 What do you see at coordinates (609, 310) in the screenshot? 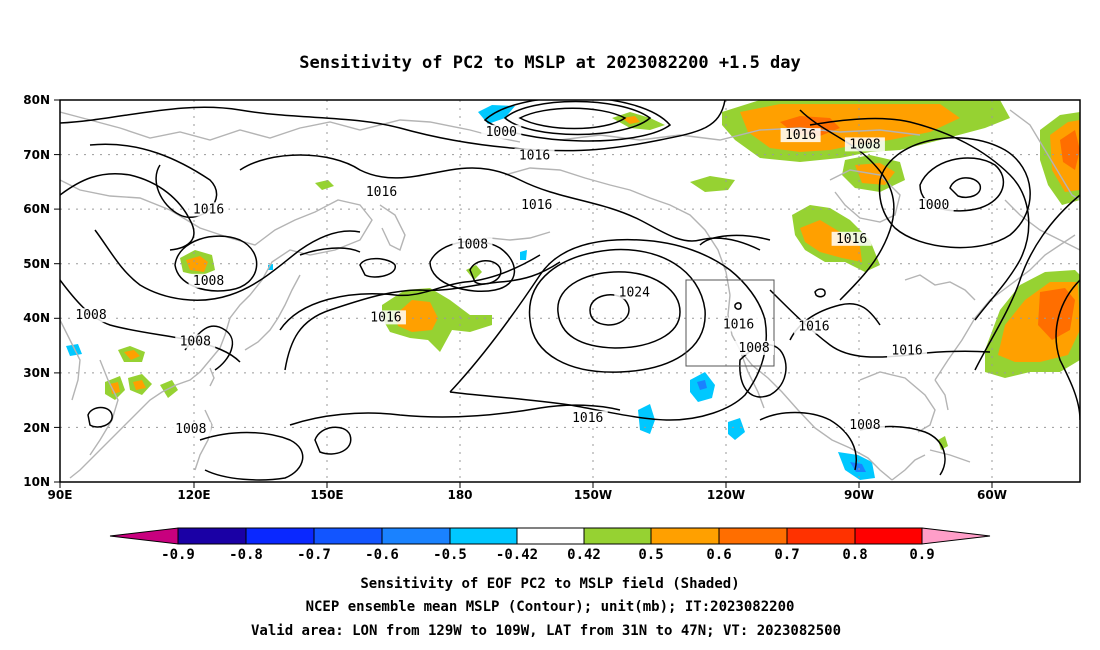
I see `contour-1024-high-inner` at bounding box center [609, 310].